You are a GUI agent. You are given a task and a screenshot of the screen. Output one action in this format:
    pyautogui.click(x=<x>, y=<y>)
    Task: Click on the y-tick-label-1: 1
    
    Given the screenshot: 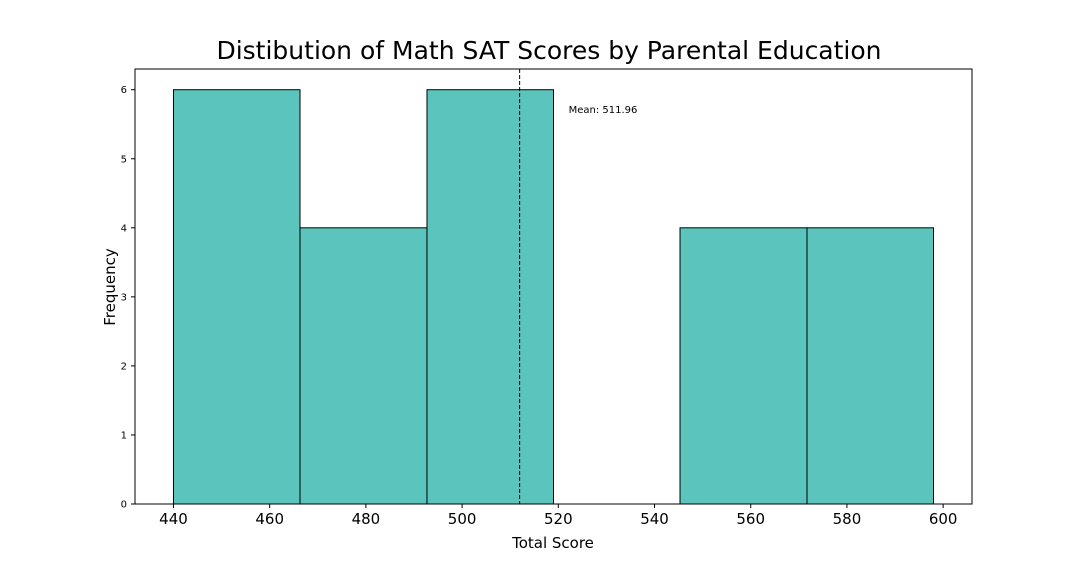 What is the action you would take?
    pyautogui.click(x=124, y=435)
    